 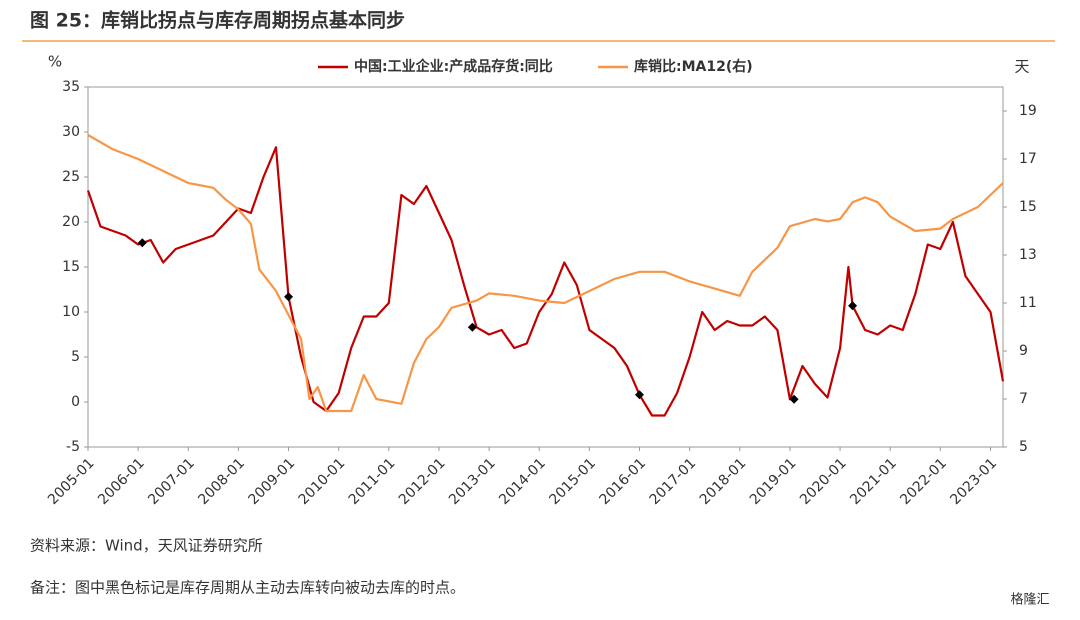 What do you see at coordinates (71, 222) in the screenshot?
I see `y-tick-label: 20` at bounding box center [71, 222].